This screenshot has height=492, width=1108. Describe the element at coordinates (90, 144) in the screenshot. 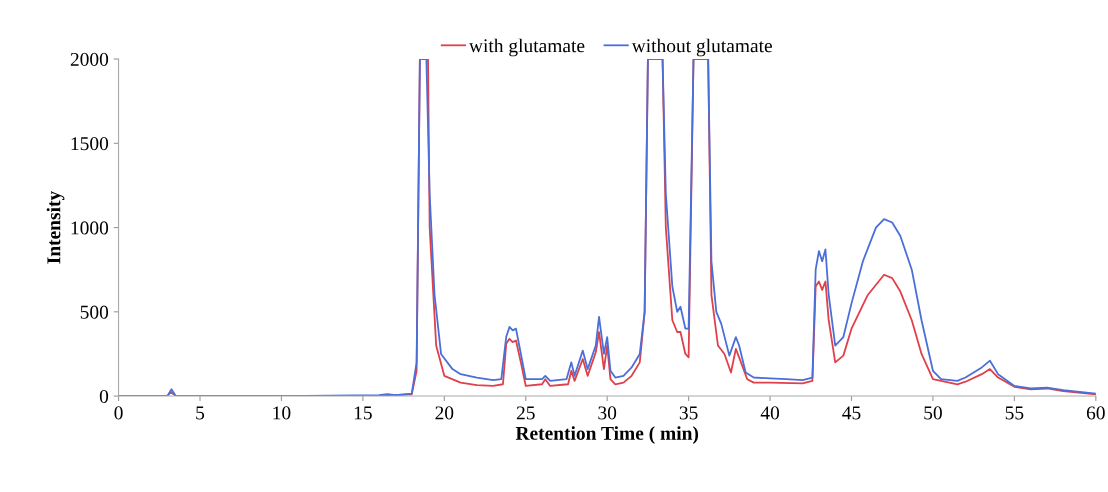

I see `y-tick-label: 1500` at that location.